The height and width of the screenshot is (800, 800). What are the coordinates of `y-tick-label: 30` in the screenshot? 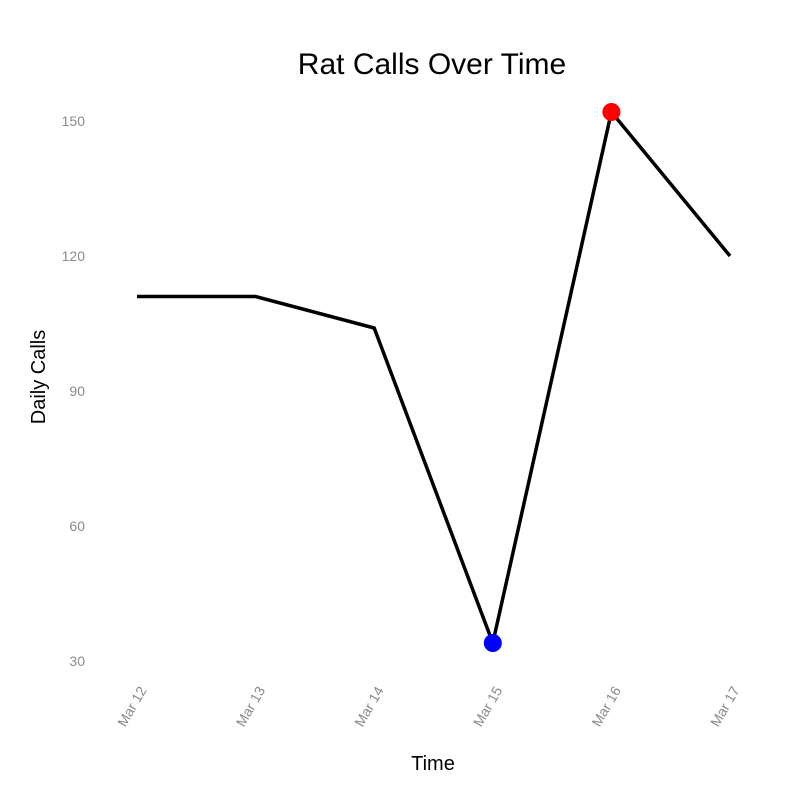 It's located at (77, 661).